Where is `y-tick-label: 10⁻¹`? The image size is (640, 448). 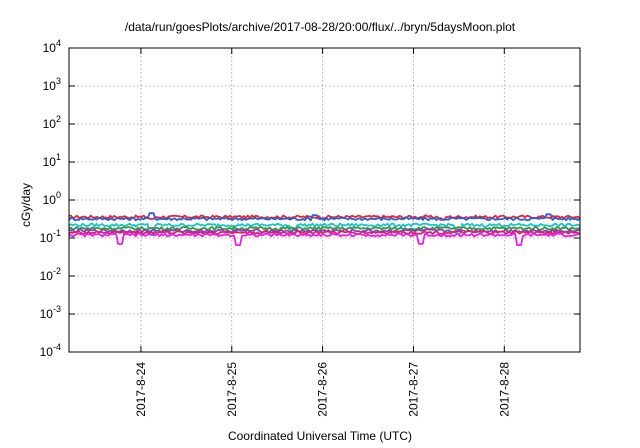
y-tick-label: 10⁻¹ is located at coordinates (50, 236).